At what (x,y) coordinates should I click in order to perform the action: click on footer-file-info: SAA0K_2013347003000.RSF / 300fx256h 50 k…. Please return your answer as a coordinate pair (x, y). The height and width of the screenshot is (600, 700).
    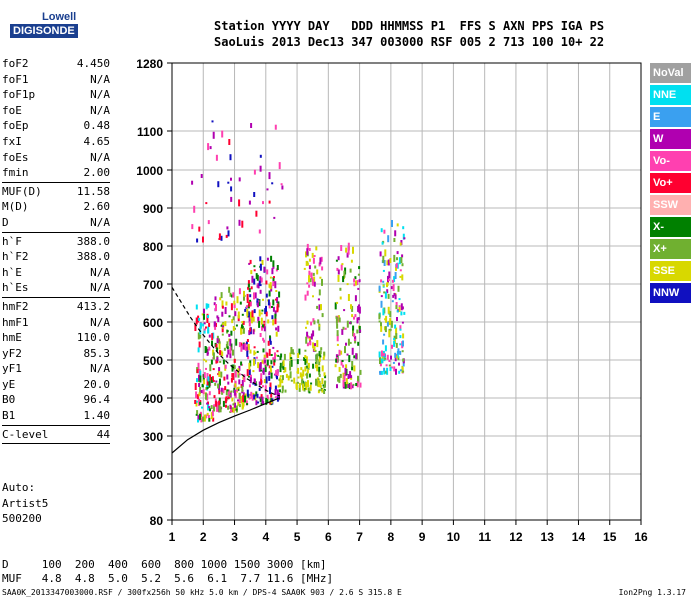
    Looking at the image, I should click on (202, 592).